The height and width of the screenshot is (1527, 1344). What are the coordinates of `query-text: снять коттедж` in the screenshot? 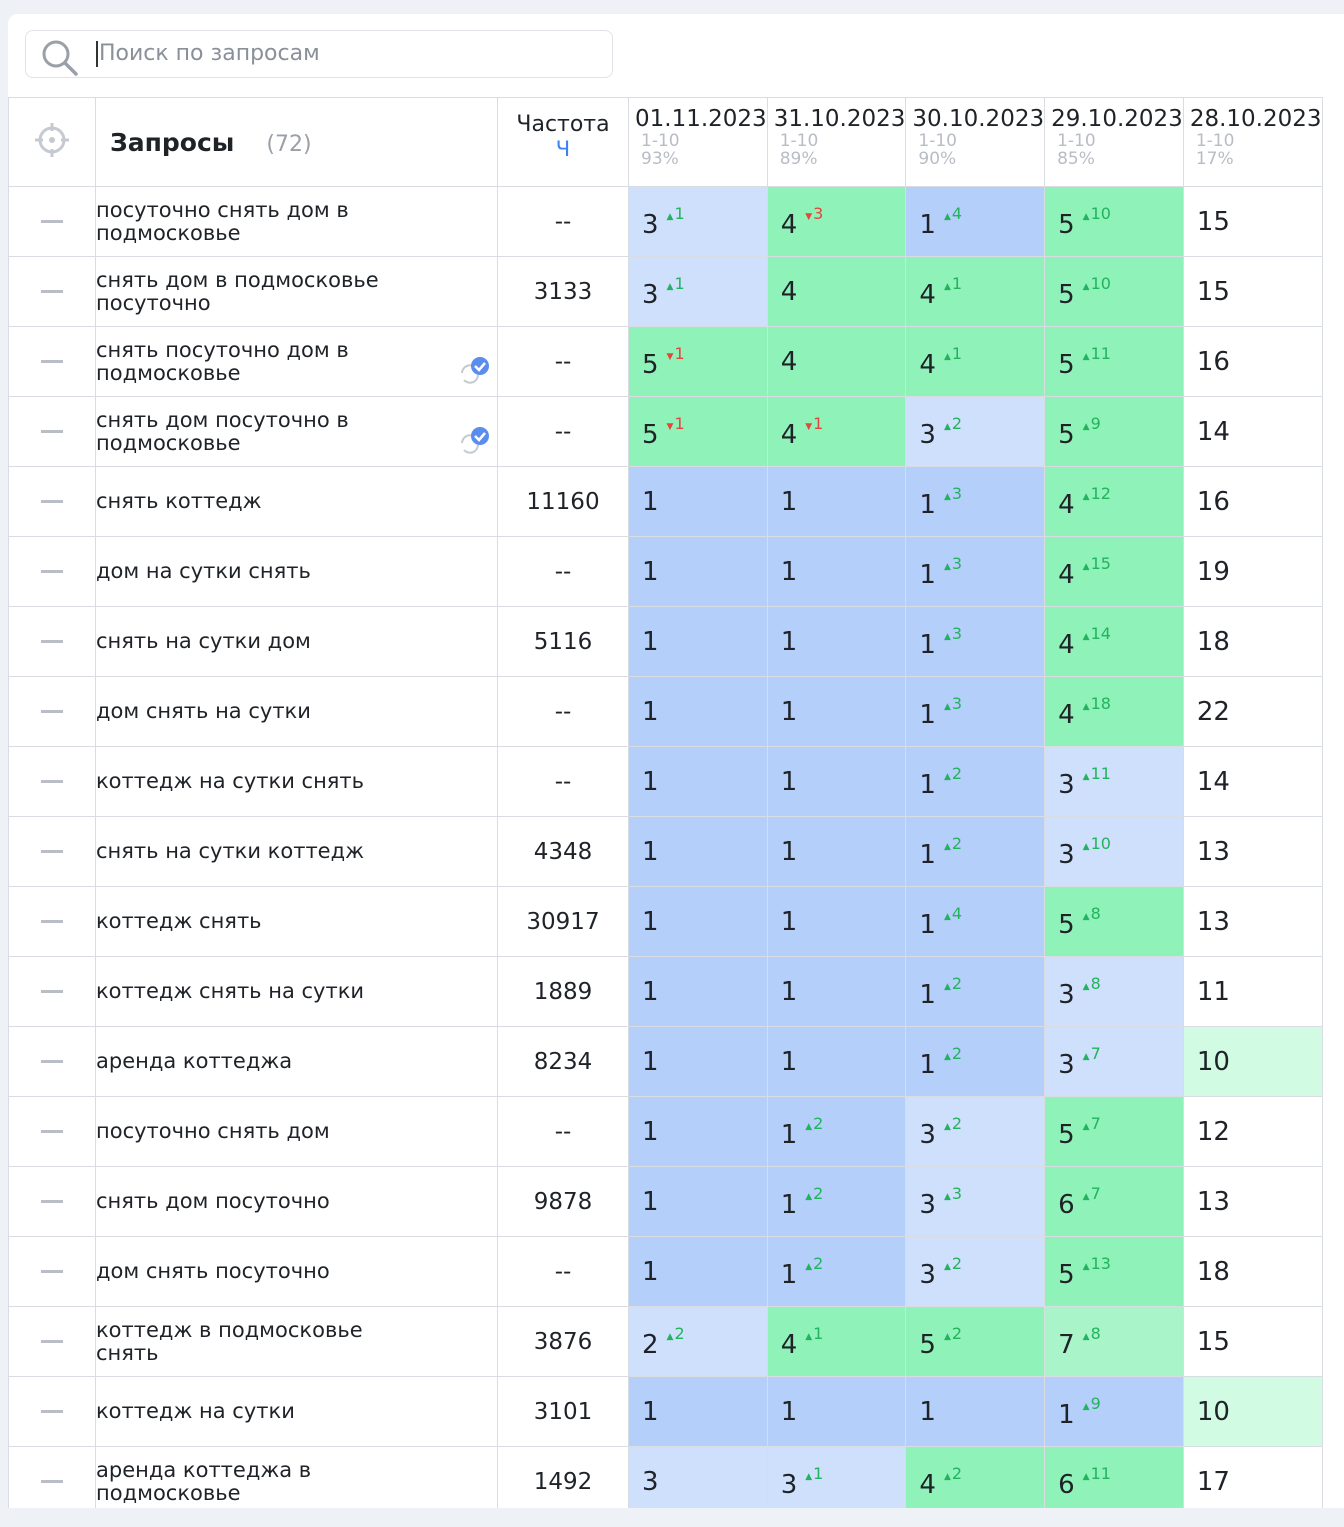 It's located at (179, 501).